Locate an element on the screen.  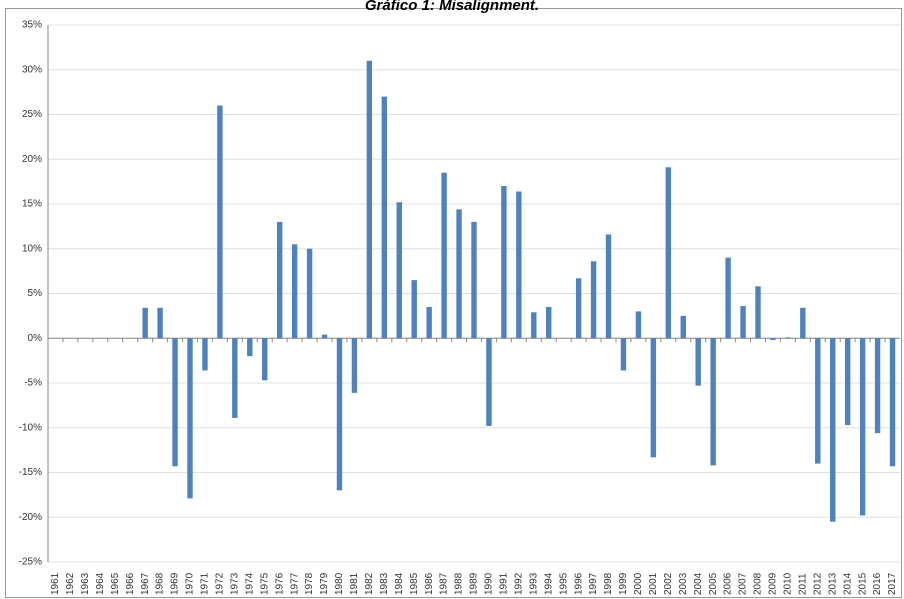
x-tick-label: 2001 is located at coordinates (653, 583).